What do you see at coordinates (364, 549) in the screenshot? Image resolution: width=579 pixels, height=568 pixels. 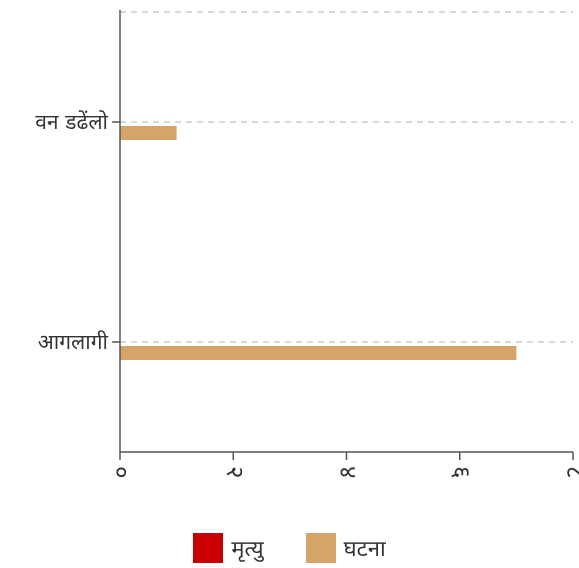 I see `legend-label: घटना` at bounding box center [364, 549].